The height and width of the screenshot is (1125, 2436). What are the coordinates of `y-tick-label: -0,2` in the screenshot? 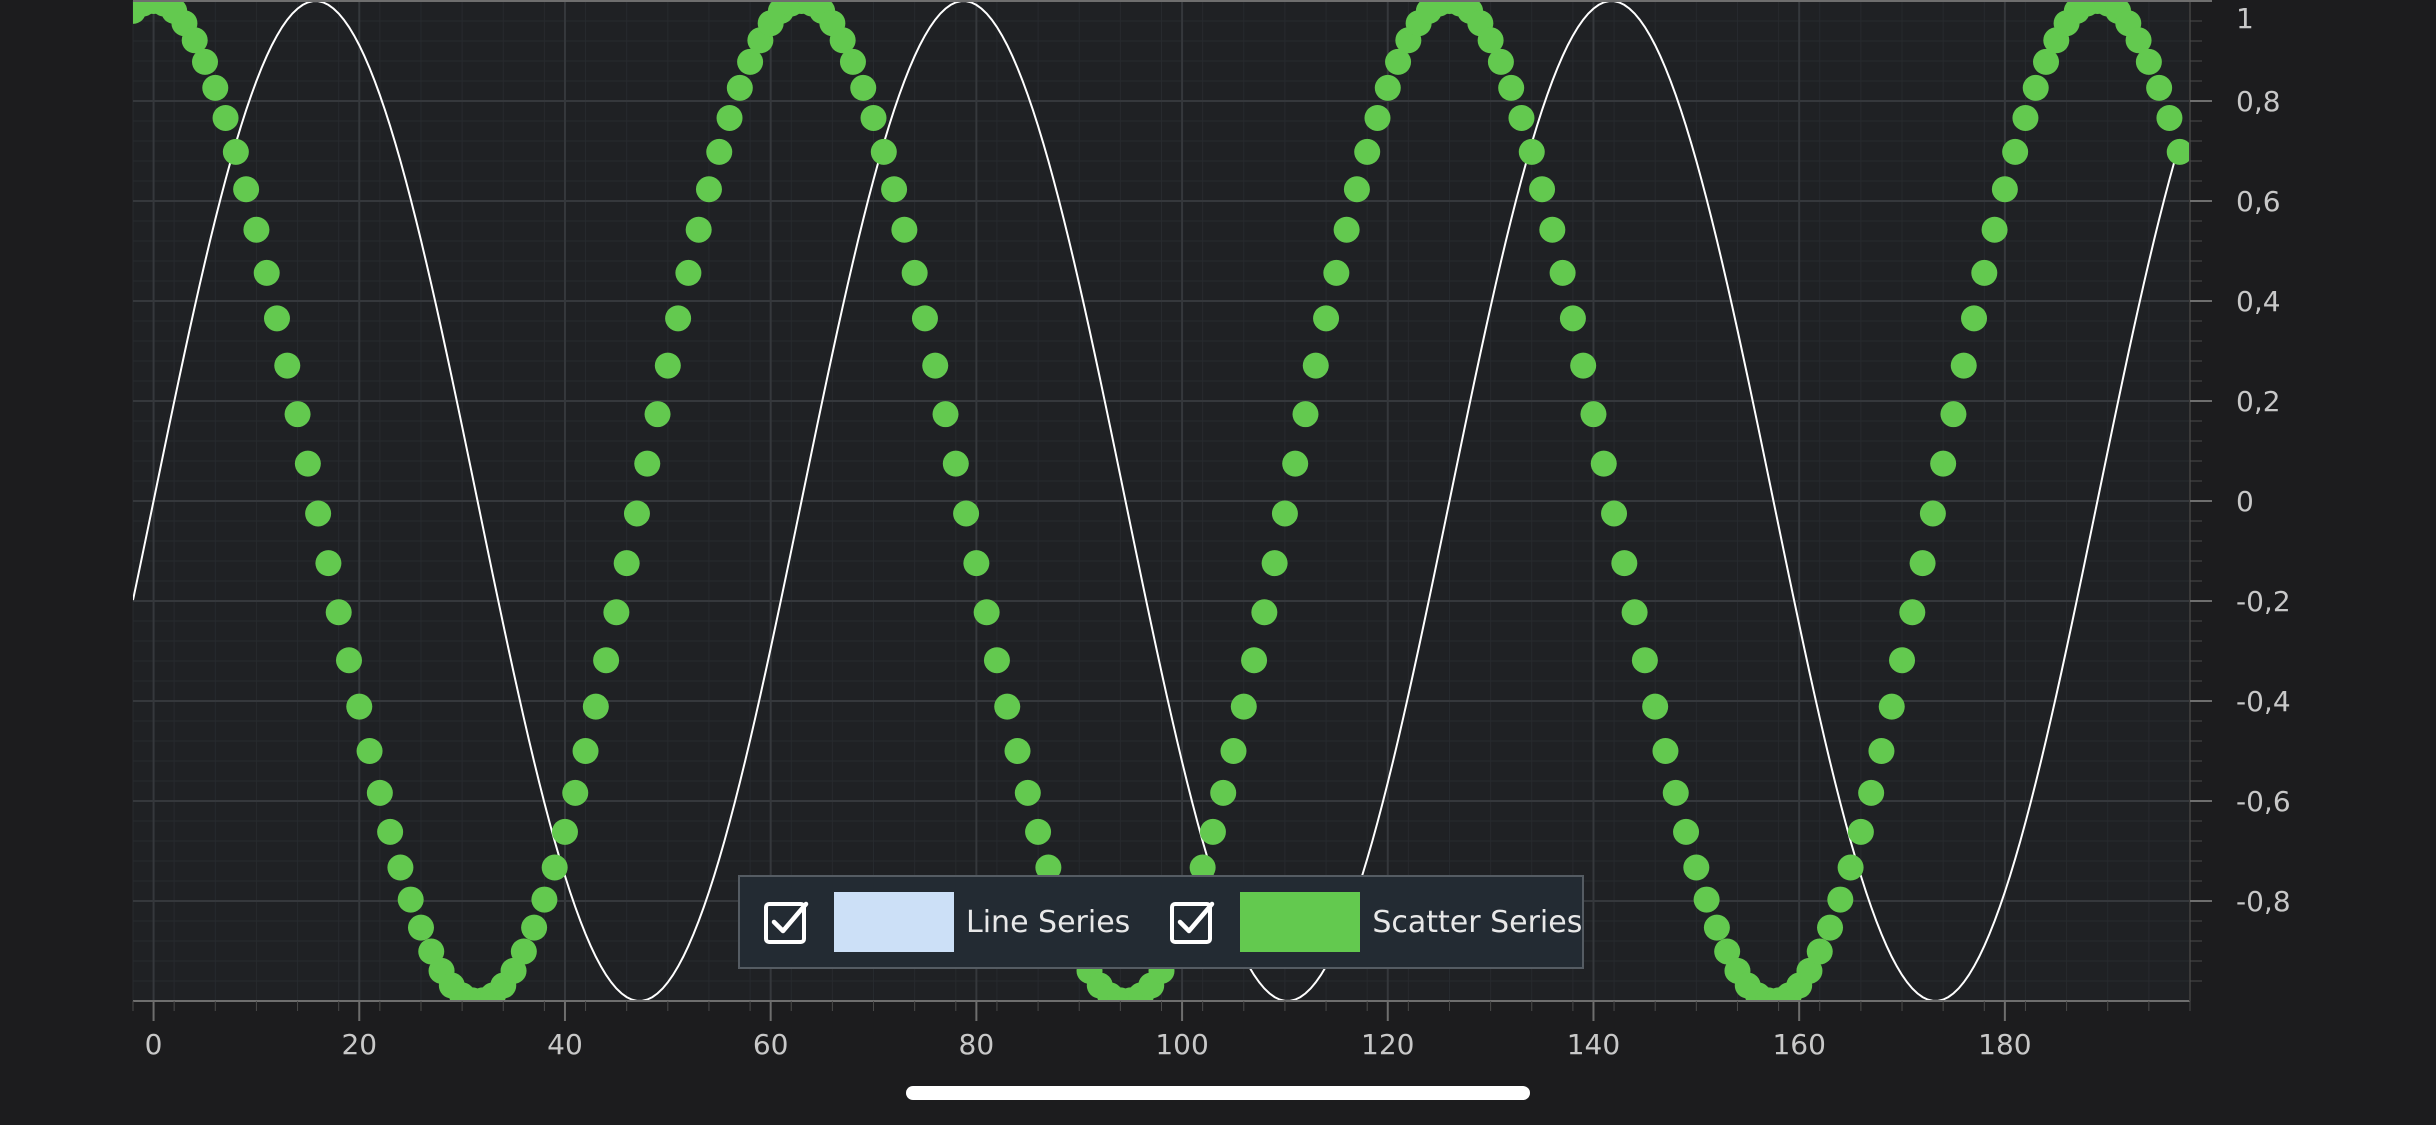 It's located at (2263, 601).